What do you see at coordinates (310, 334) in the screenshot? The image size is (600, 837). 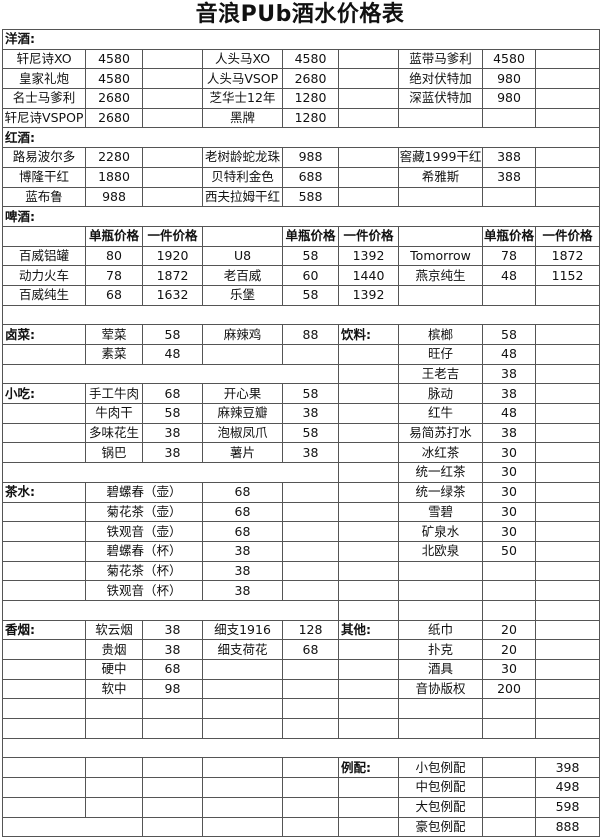 I see `table-cell: 88` at bounding box center [310, 334].